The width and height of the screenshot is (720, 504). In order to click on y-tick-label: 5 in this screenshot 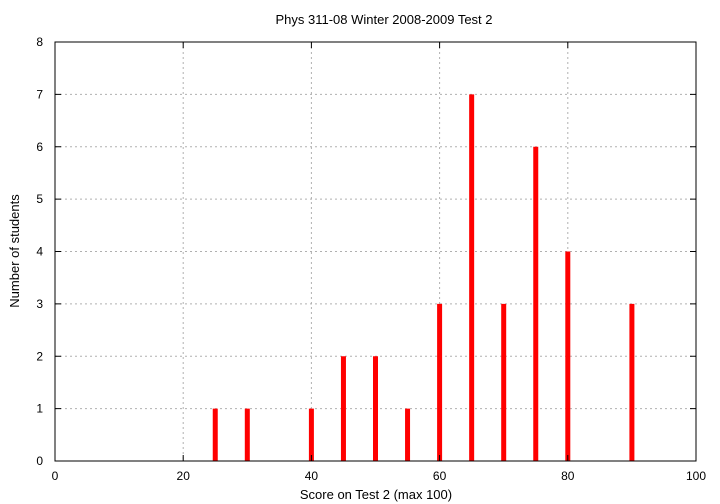, I will do `click(39, 199)`.